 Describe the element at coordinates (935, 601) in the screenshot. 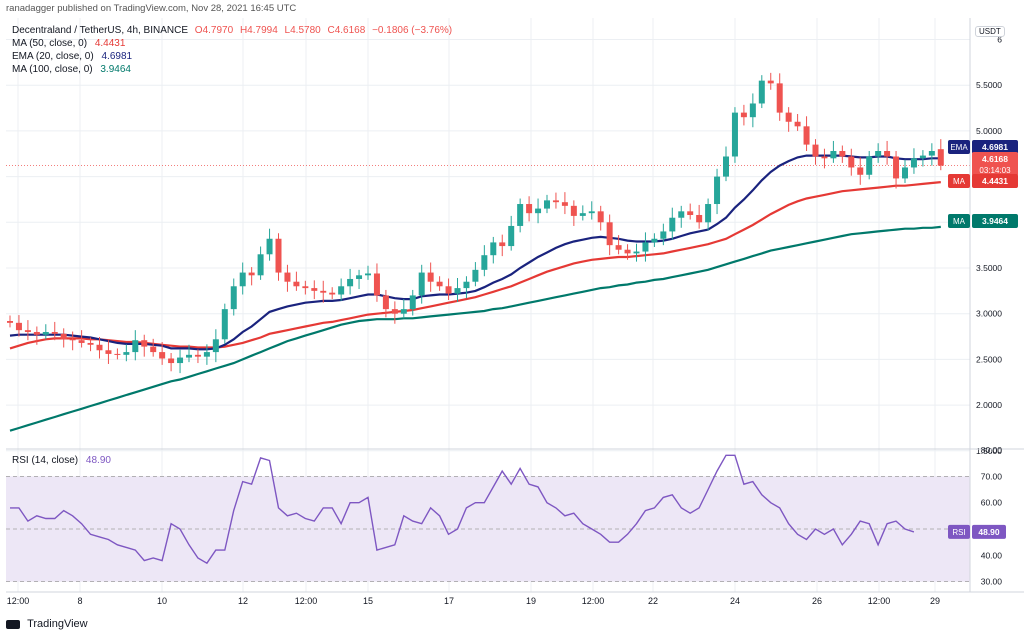

I see `x-tick-label: 29` at that location.